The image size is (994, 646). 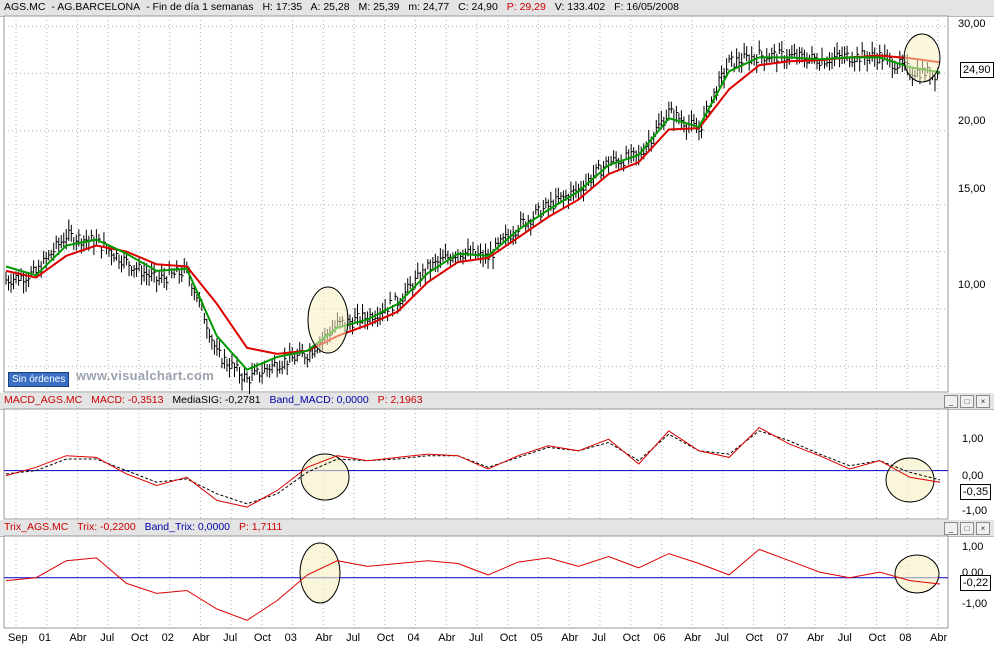 What do you see at coordinates (478, 7) in the screenshot?
I see `close-label: C: 24,90` at bounding box center [478, 7].